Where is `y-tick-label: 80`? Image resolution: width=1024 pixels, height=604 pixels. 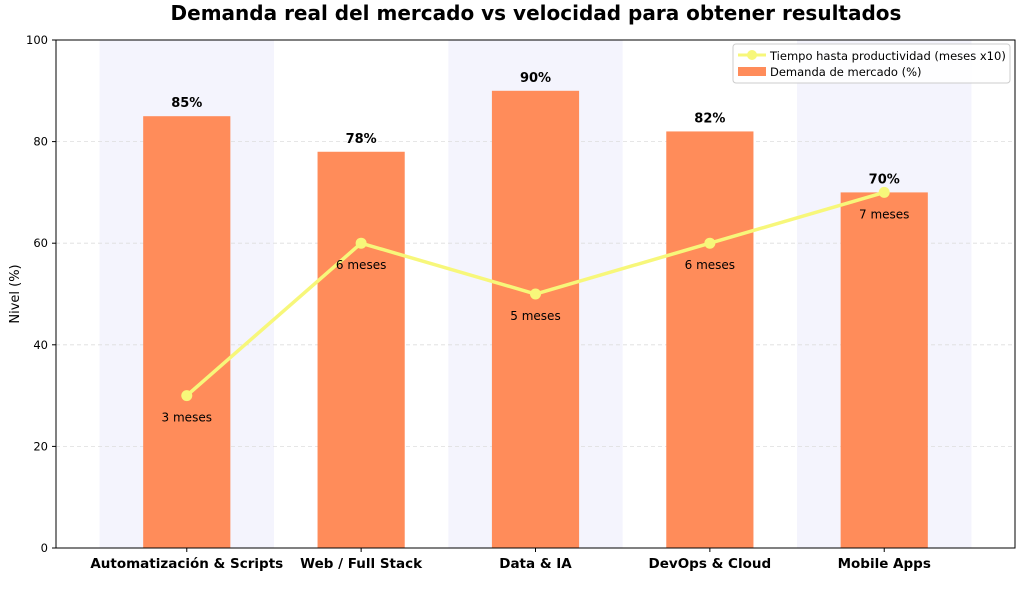 y-tick-label: 80 is located at coordinates (40, 142).